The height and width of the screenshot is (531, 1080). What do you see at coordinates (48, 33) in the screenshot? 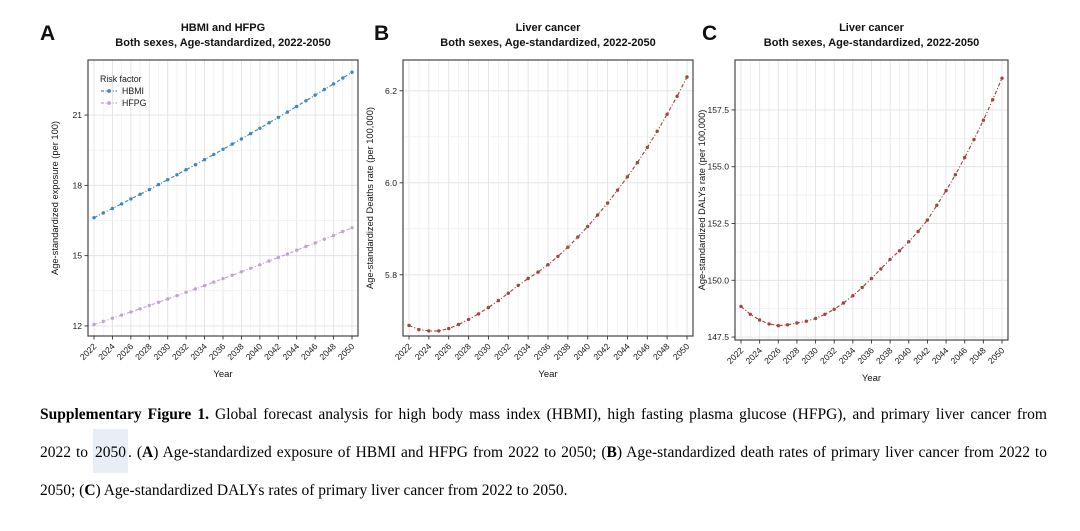
I see `panel-letter-a: A` at bounding box center [48, 33].